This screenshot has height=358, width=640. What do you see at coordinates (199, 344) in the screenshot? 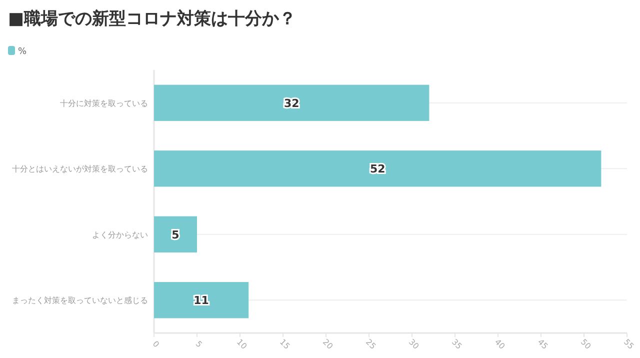
I see `x-tick-label: 5` at bounding box center [199, 344].